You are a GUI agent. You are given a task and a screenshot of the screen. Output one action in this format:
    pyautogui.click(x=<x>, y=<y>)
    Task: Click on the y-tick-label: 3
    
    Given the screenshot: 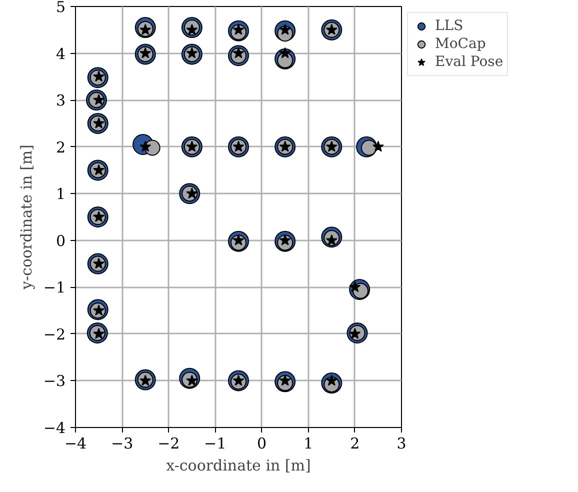 What is the action you would take?
    pyautogui.click(x=61, y=101)
    